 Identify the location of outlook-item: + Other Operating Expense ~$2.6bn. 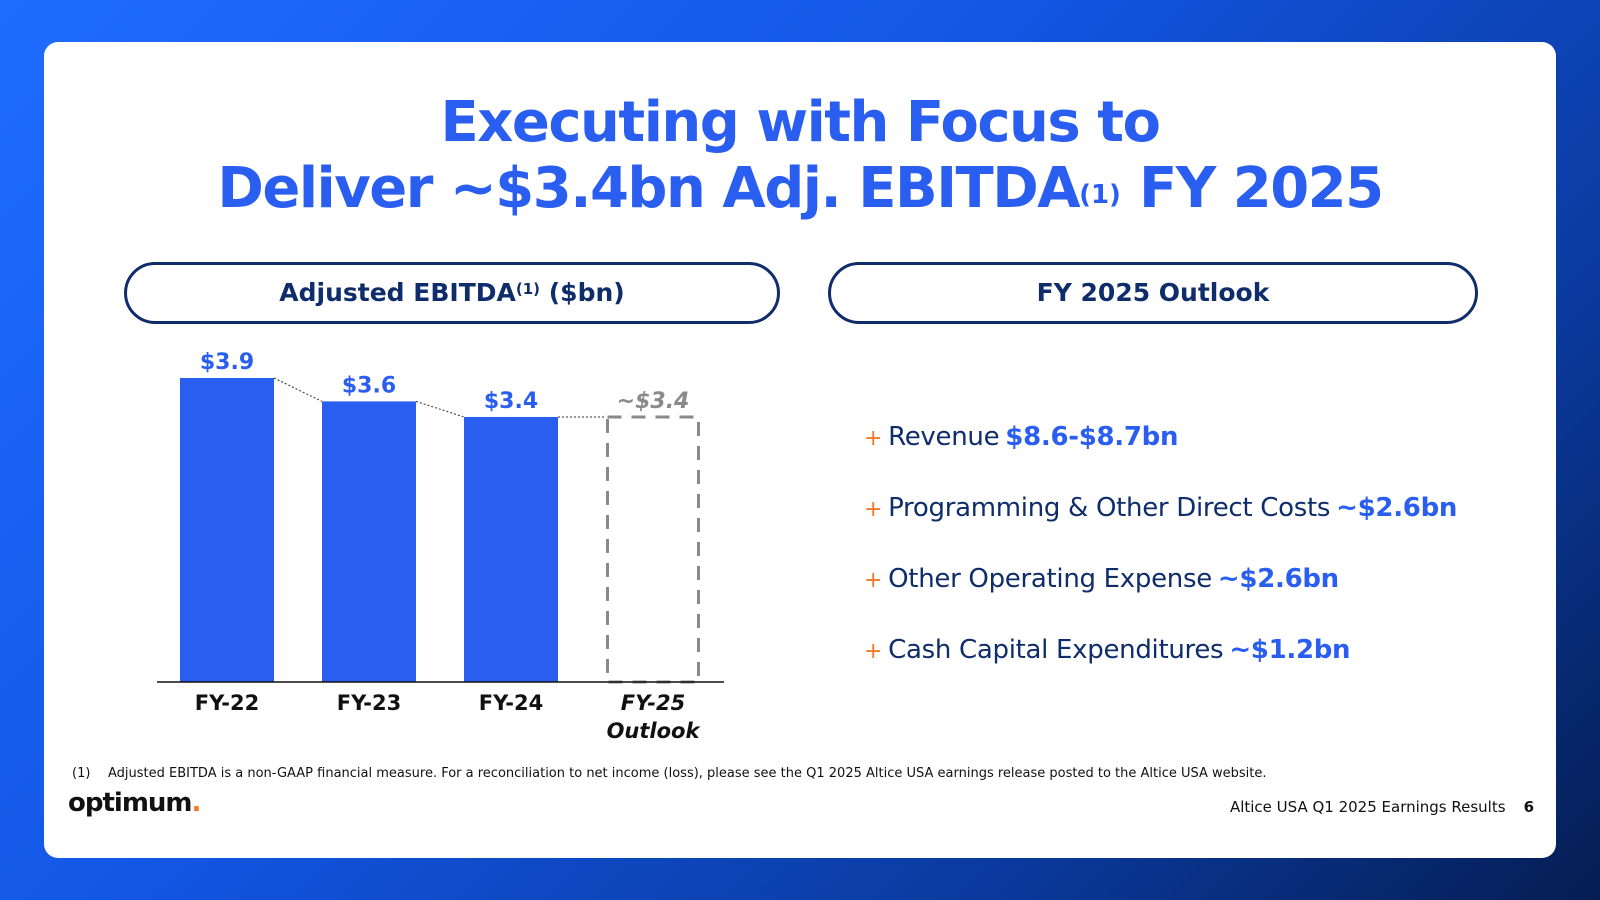
(1101, 579).